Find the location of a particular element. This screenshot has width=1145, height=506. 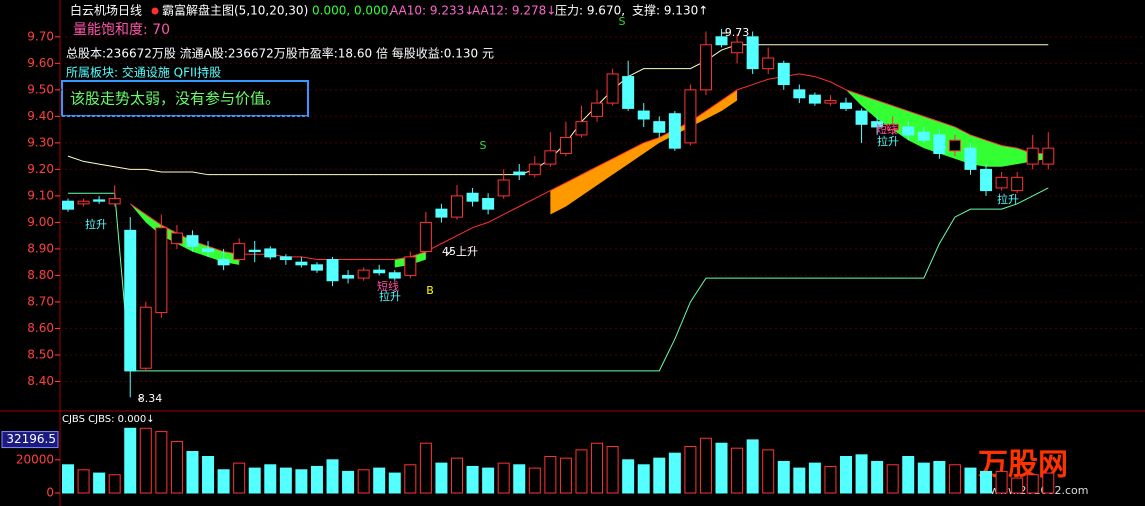

y-tick-label: 9.40 is located at coordinates (40, 116).